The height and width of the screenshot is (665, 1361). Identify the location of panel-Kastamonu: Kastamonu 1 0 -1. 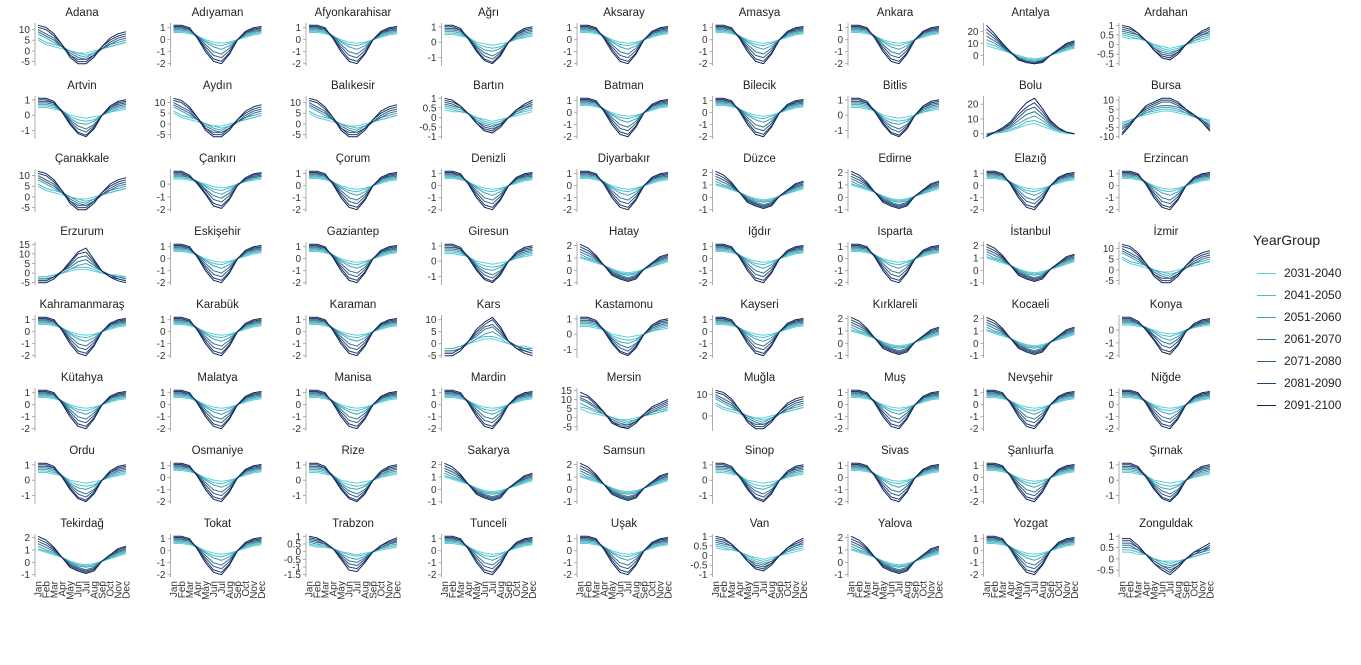
(616, 328).